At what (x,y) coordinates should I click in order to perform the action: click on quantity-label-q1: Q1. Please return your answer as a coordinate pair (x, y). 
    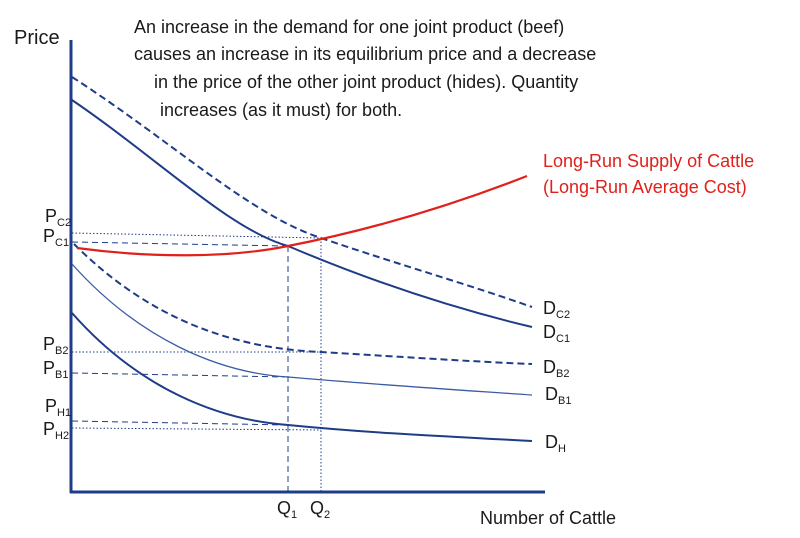
    Looking at the image, I should click on (287, 509).